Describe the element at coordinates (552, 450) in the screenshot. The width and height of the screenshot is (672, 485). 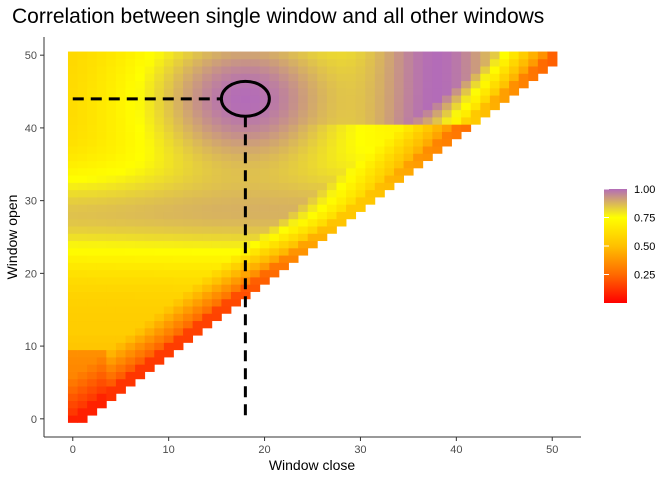
I see `x-tick-label: 50` at that location.